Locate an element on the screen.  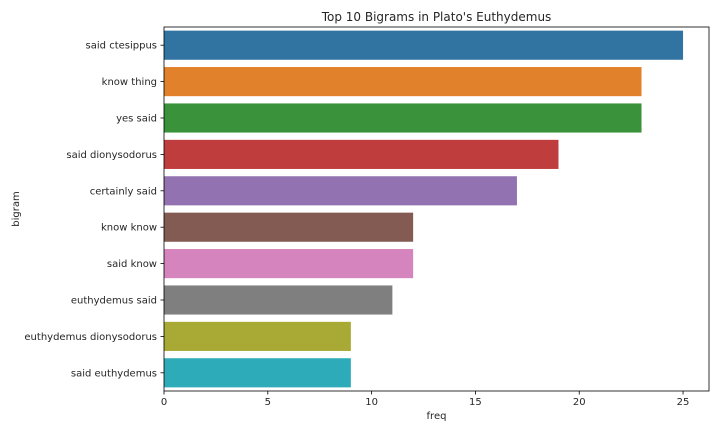
y-tick-label: know thing is located at coordinates (129, 82).